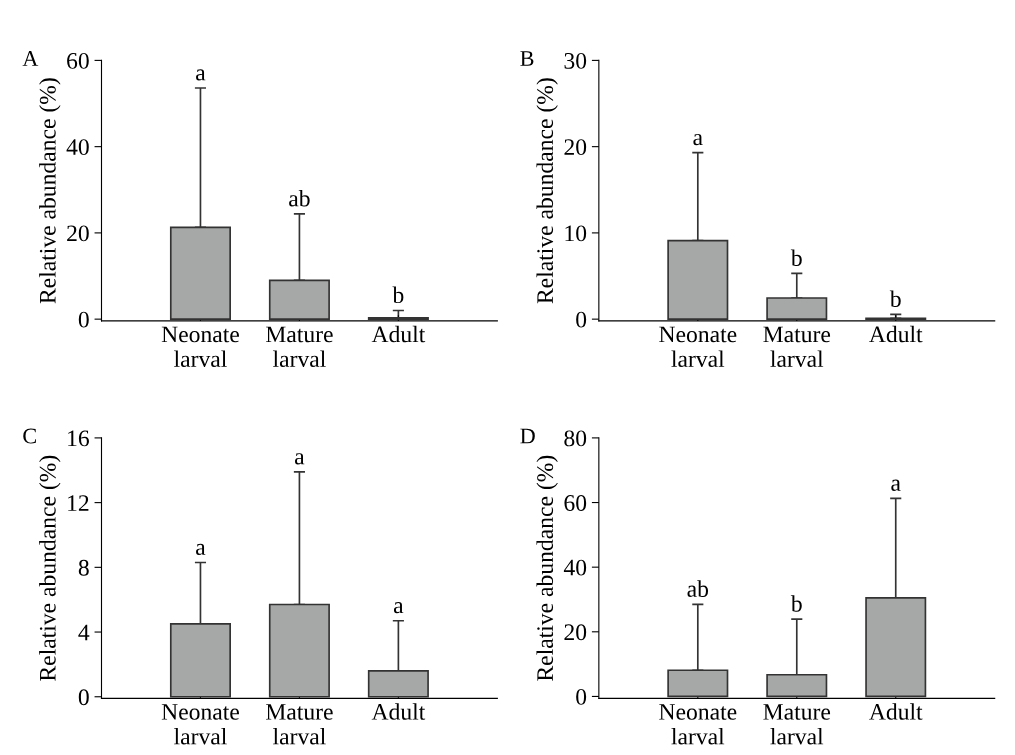 The height and width of the screenshot is (755, 1015). Describe the element at coordinates (84, 632) in the screenshot. I see `y-tick-label: 4` at that location.